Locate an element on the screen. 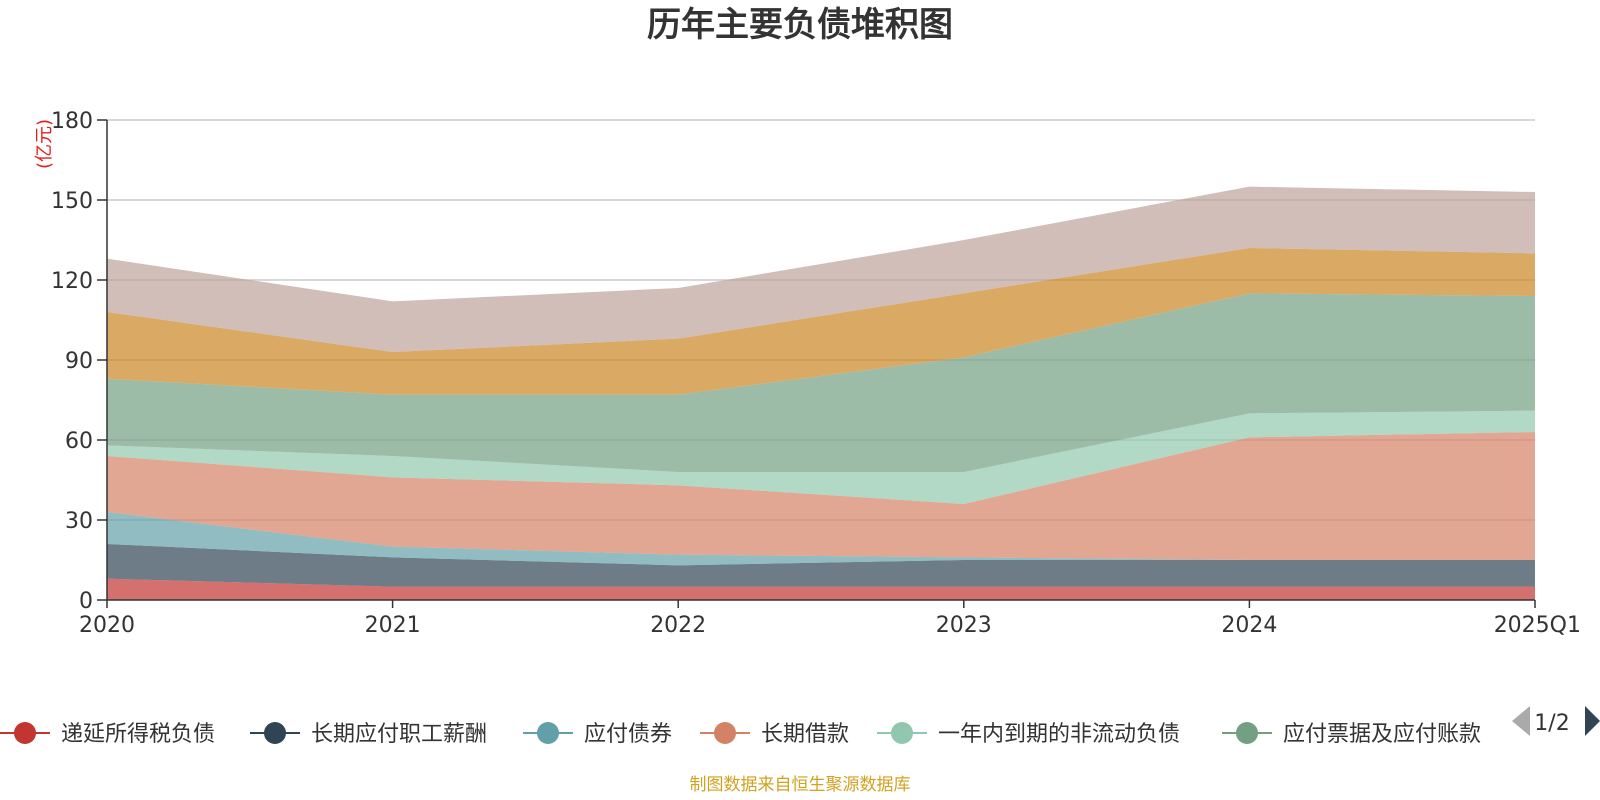 The width and height of the screenshot is (1600, 800). legend-page-indicator: 1/2 is located at coordinates (1551, 723).